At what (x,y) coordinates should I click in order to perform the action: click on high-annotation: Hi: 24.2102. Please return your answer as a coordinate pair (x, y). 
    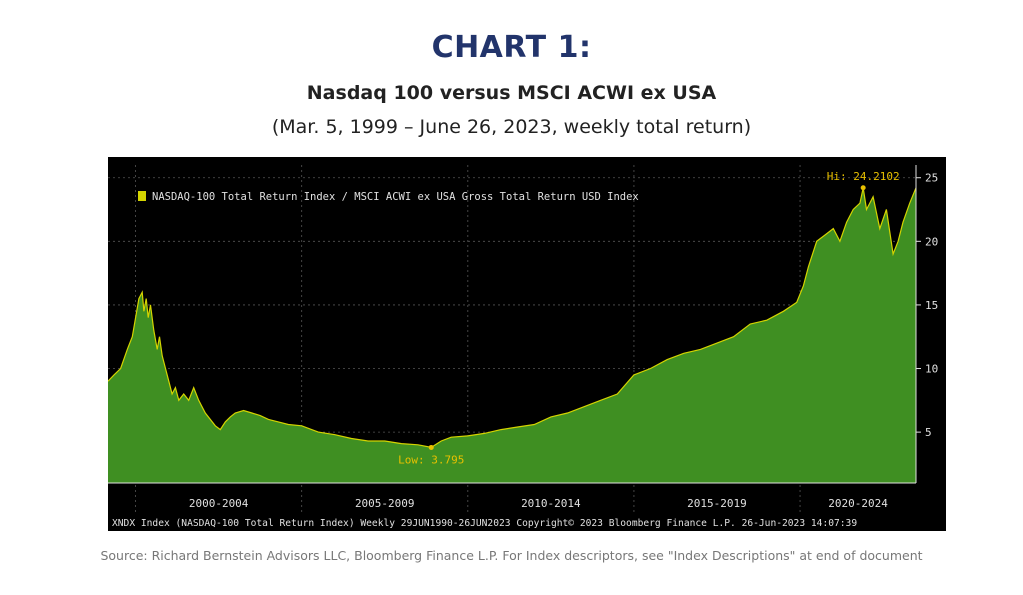
    Looking at the image, I should click on (863, 176).